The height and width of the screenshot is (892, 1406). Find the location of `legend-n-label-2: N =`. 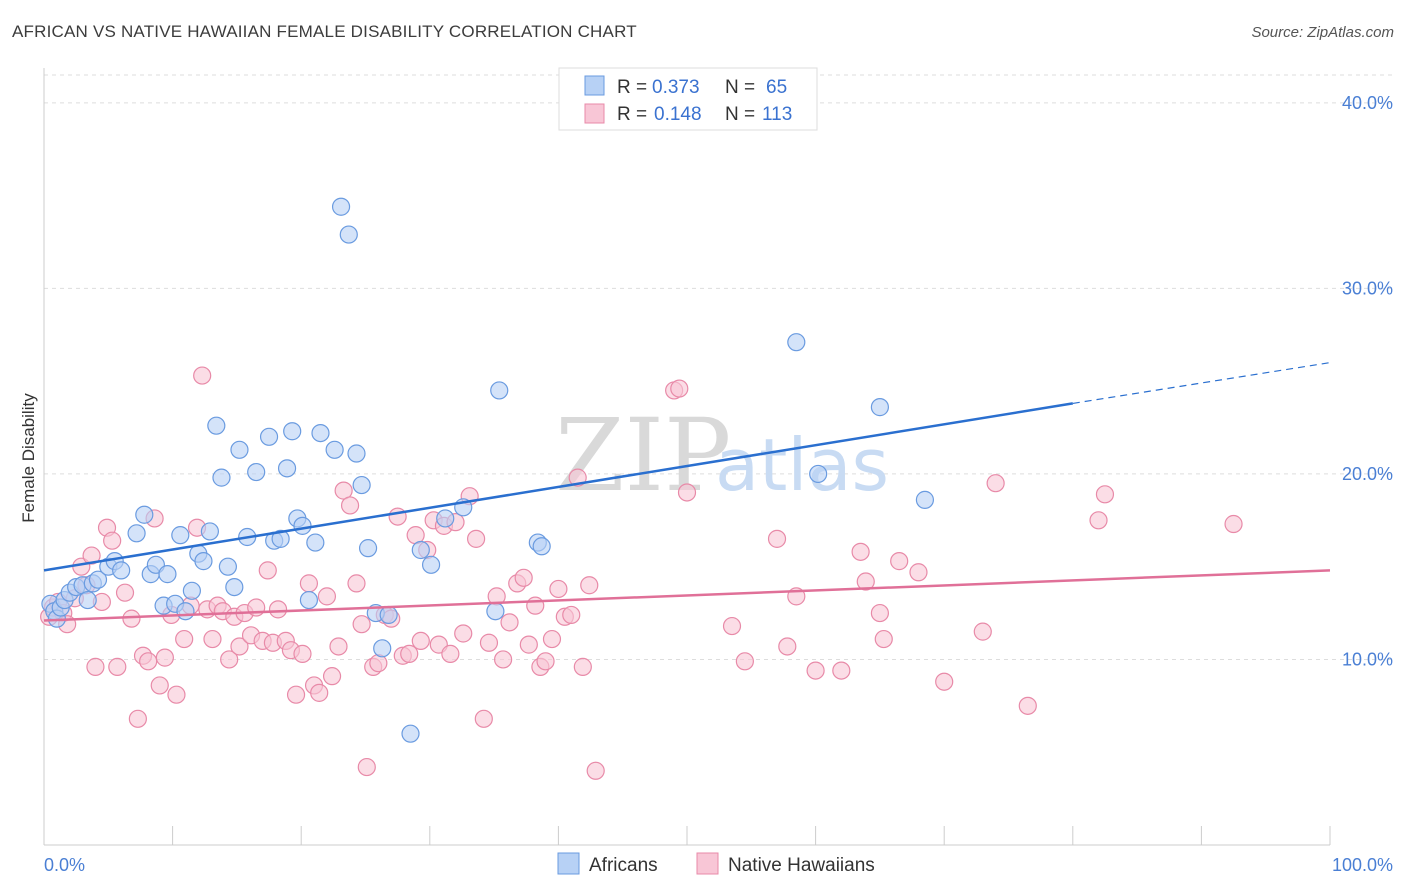

legend-n-label-2: N = is located at coordinates (740, 114).